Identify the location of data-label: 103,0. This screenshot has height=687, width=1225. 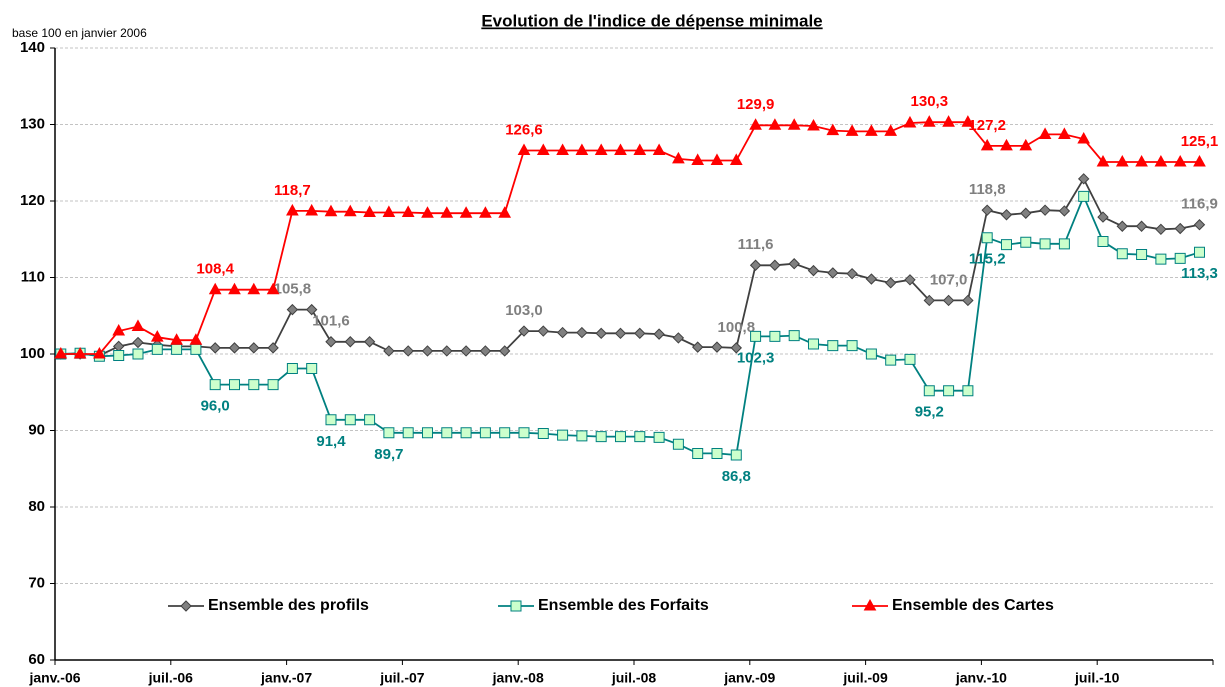
(524, 310).